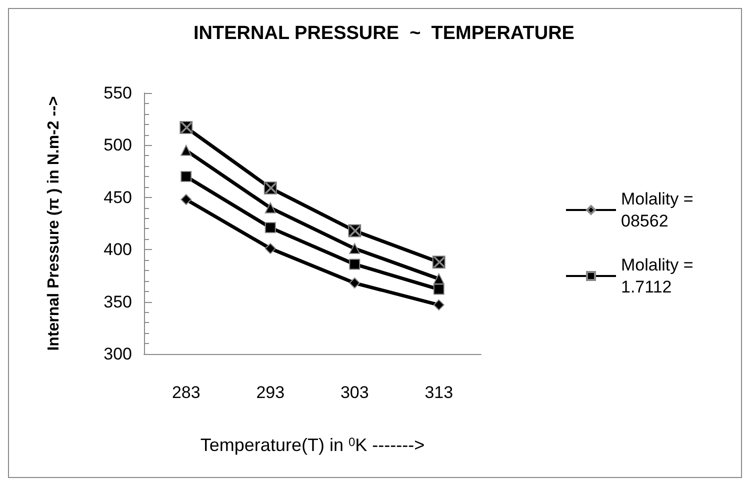  What do you see at coordinates (270, 392) in the screenshot?
I see `x-tick-label: 293` at bounding box center [270, 392].